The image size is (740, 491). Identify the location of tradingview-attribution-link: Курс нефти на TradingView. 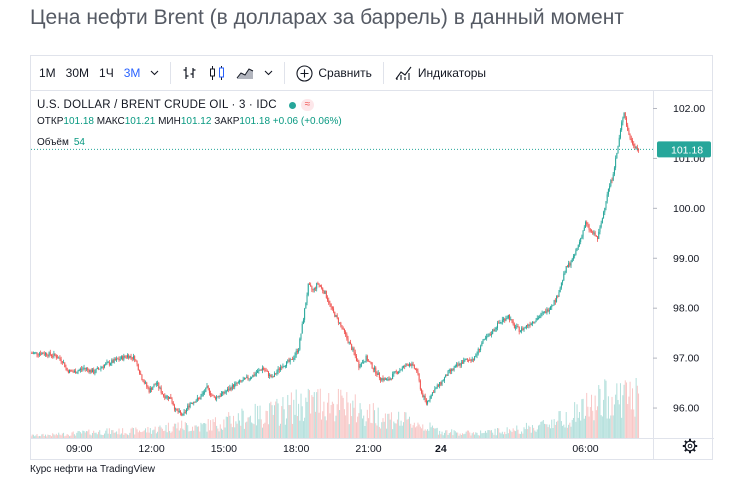
(92, 469).